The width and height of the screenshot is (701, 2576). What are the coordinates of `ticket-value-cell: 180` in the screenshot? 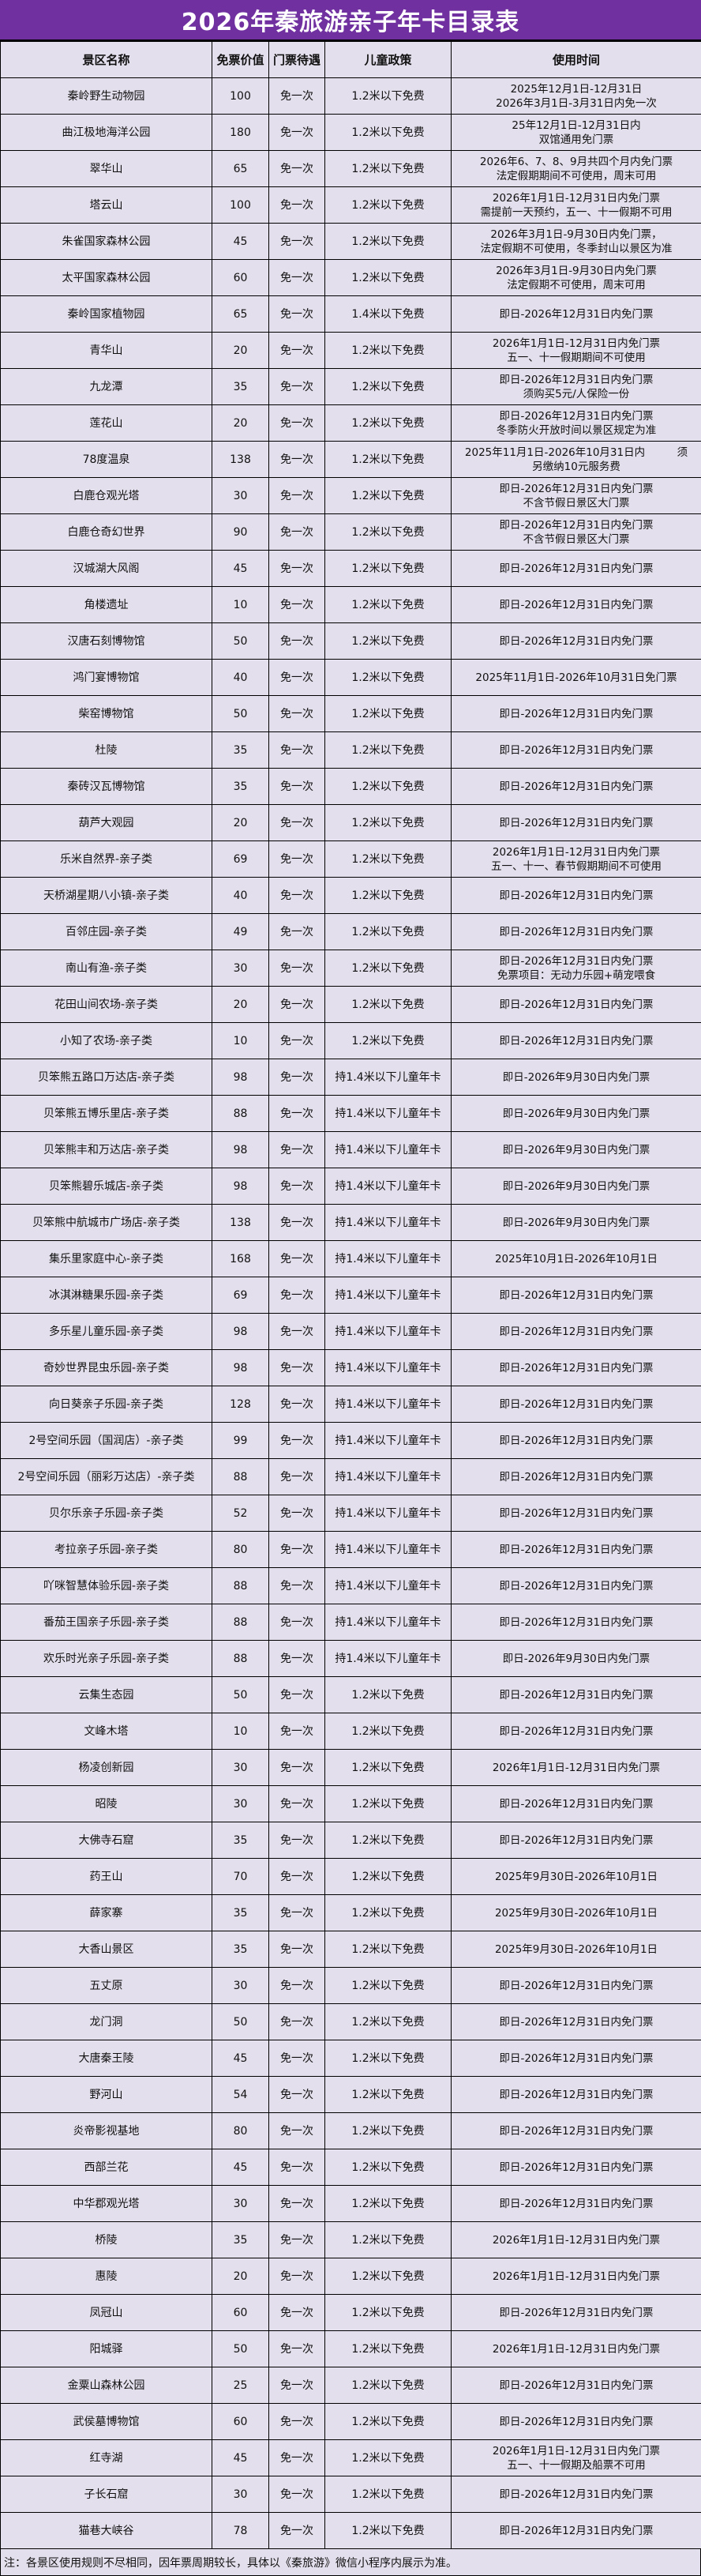 It's located at (240, 133).